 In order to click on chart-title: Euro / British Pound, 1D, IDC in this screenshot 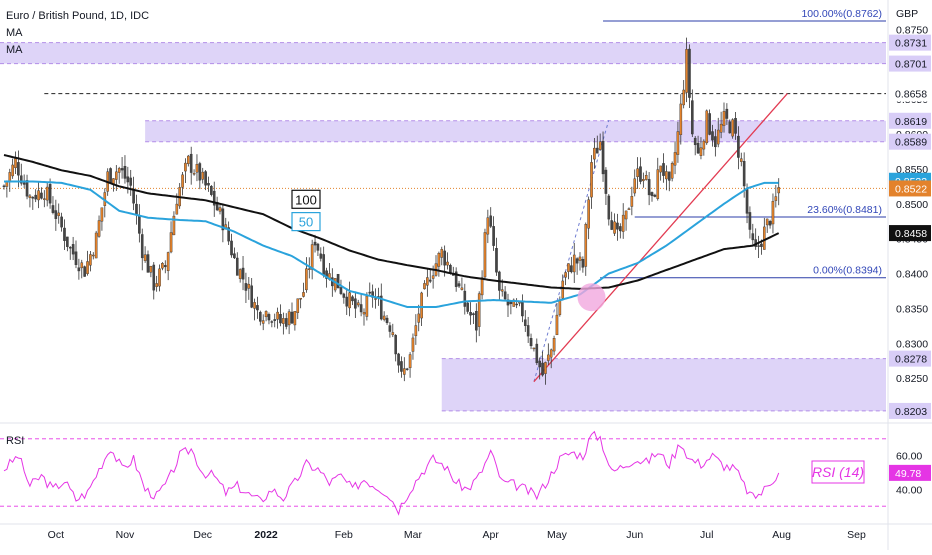, I will do `click(78, 16)`.